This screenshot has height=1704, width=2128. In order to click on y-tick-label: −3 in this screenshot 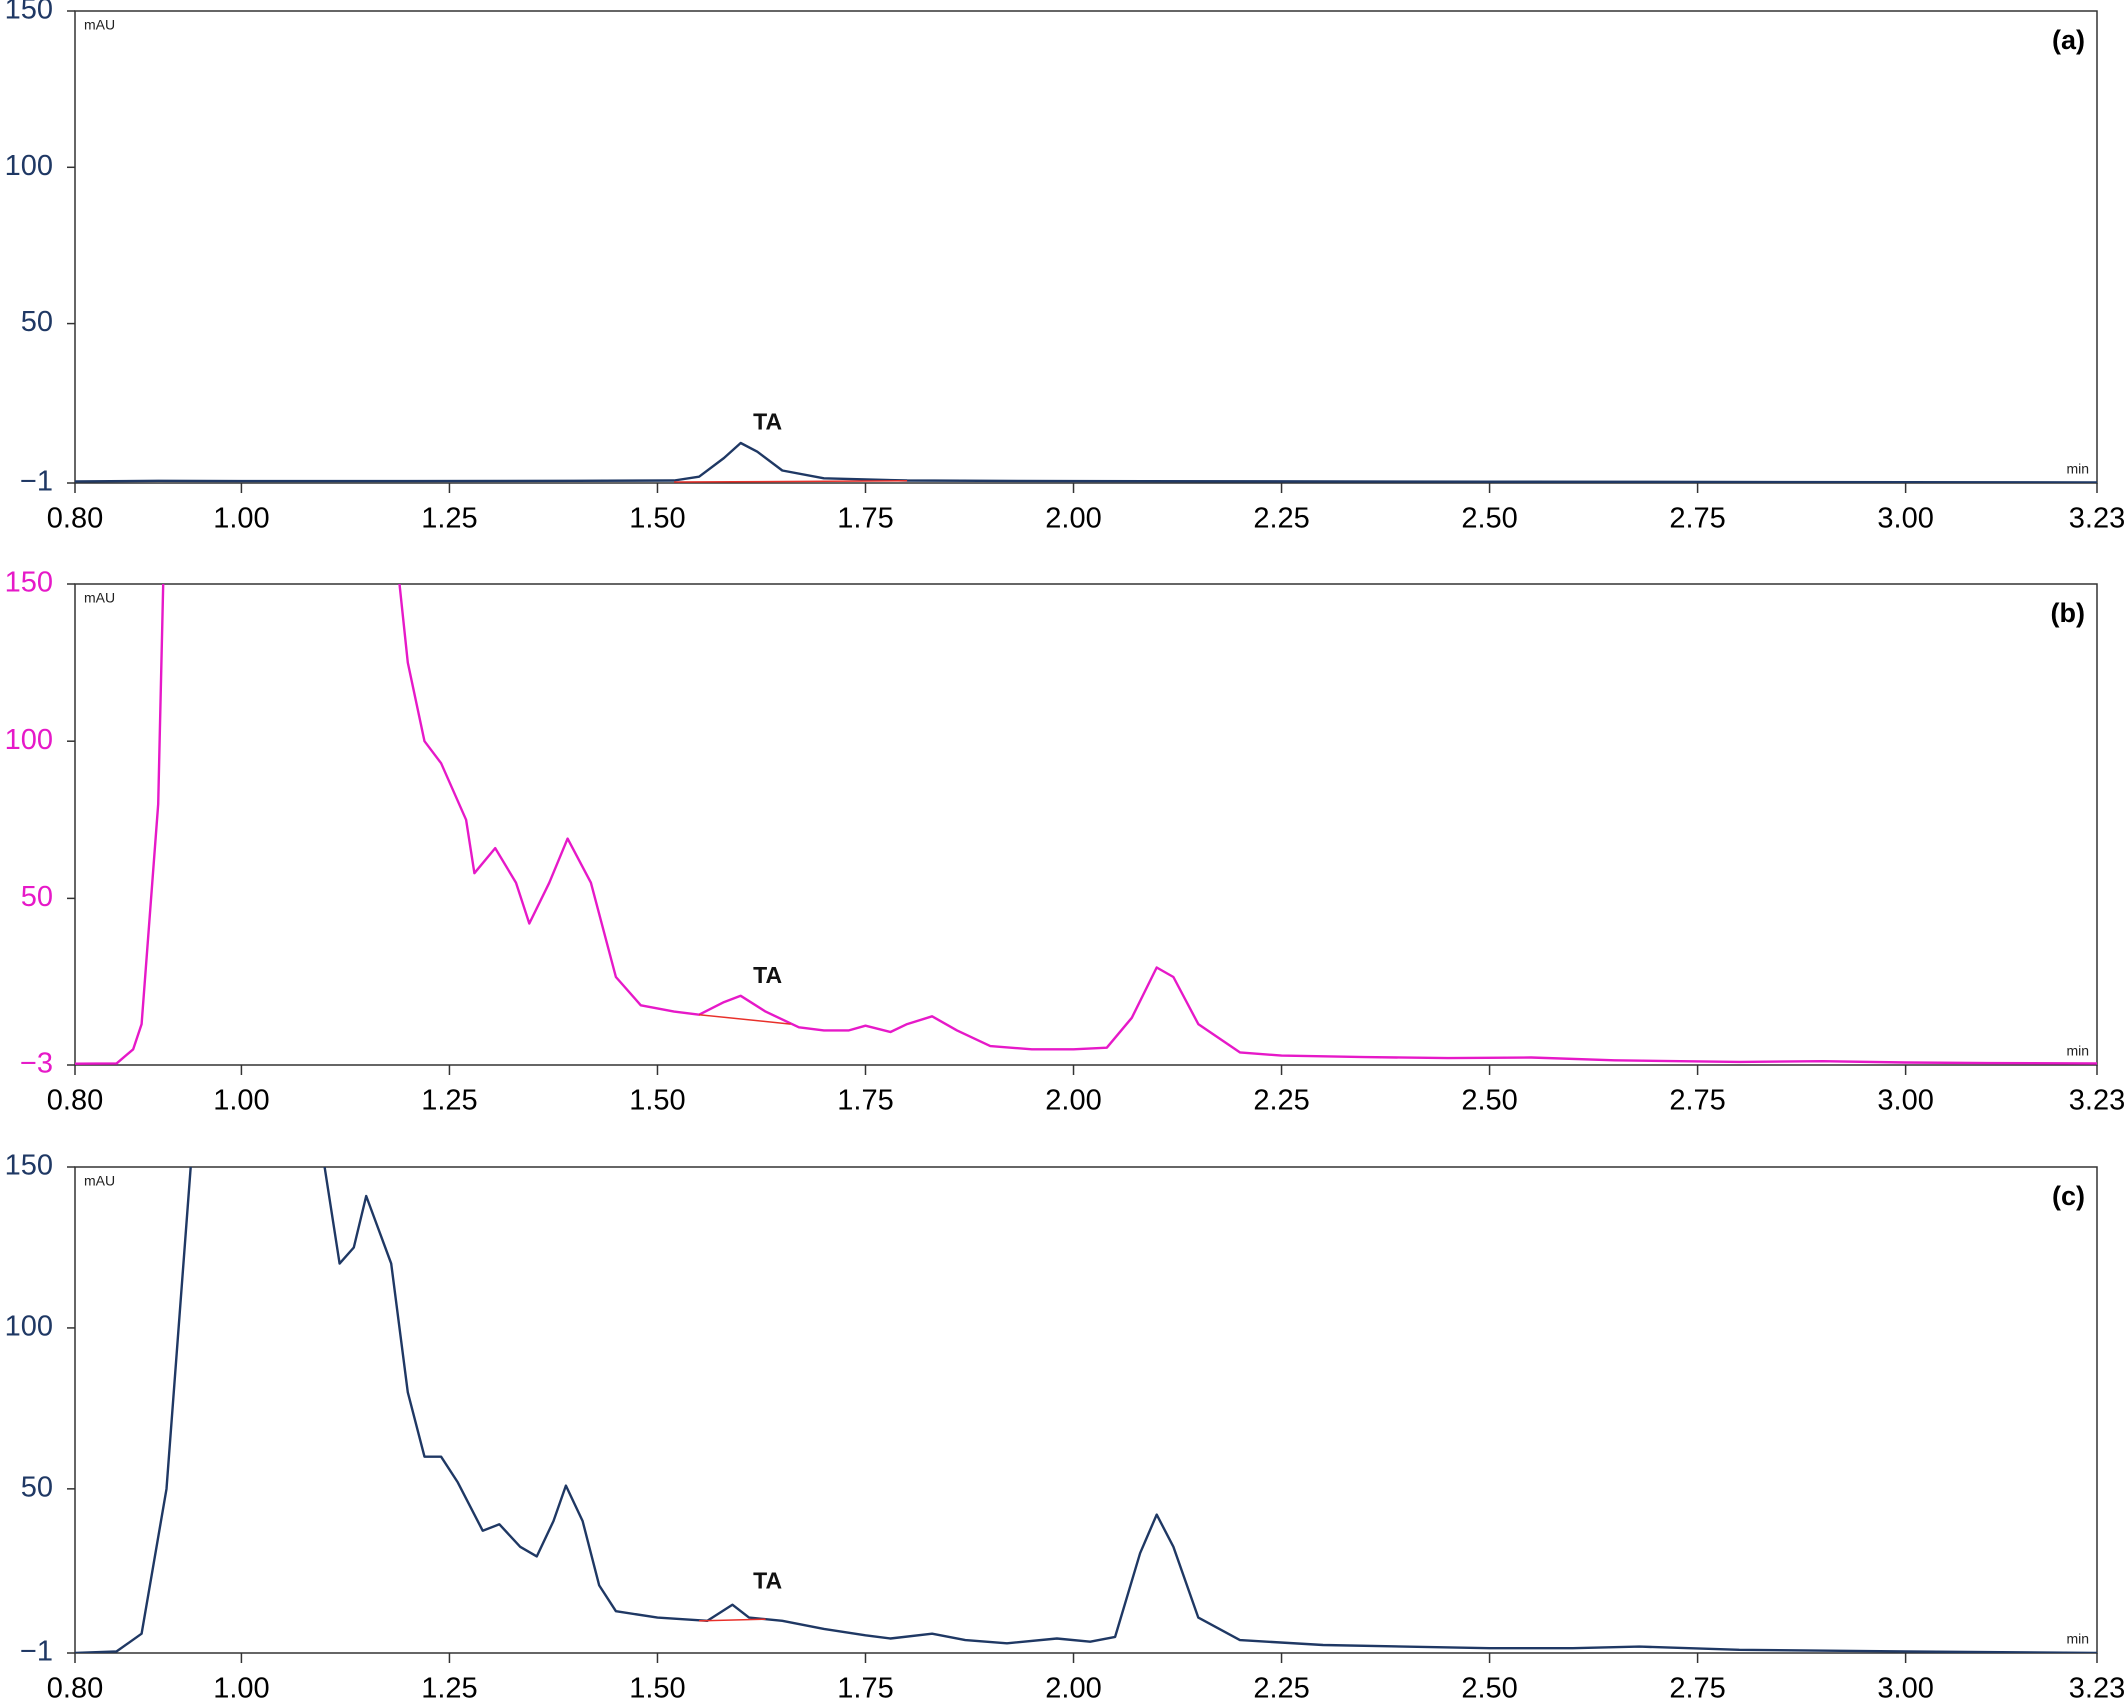, I will do `click(36, 1064)`.